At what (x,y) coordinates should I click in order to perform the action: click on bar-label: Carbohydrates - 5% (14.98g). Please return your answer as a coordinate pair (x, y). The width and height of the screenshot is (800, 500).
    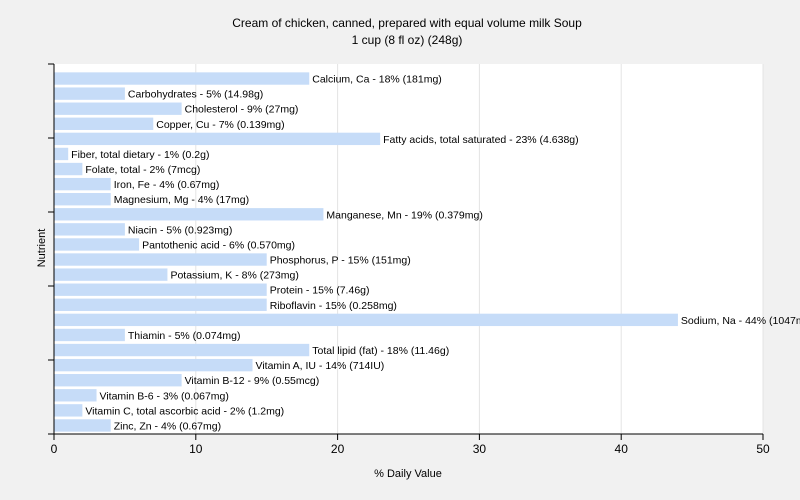
    Looking at the image, I should click on (195, 95).